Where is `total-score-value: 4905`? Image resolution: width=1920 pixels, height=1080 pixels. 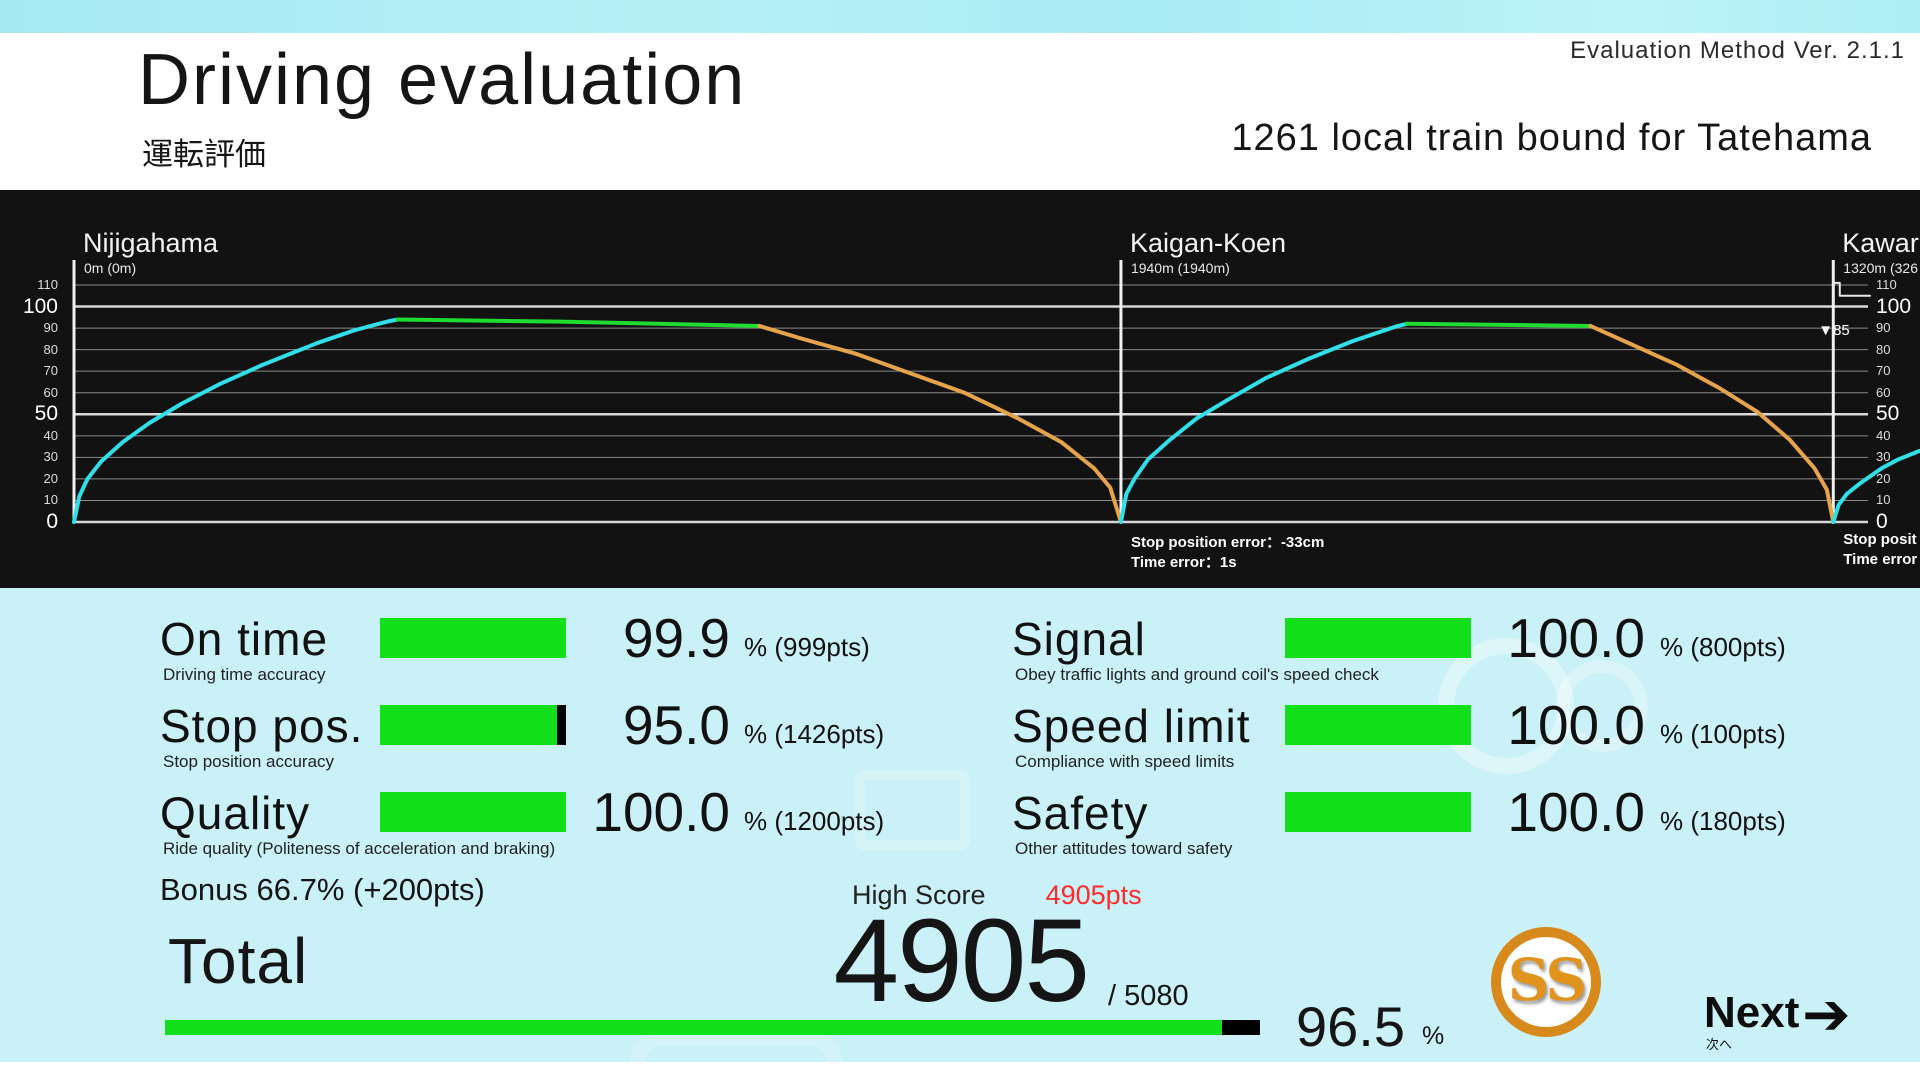 total-score-value: 4905 is located at coordinates (961, 961).